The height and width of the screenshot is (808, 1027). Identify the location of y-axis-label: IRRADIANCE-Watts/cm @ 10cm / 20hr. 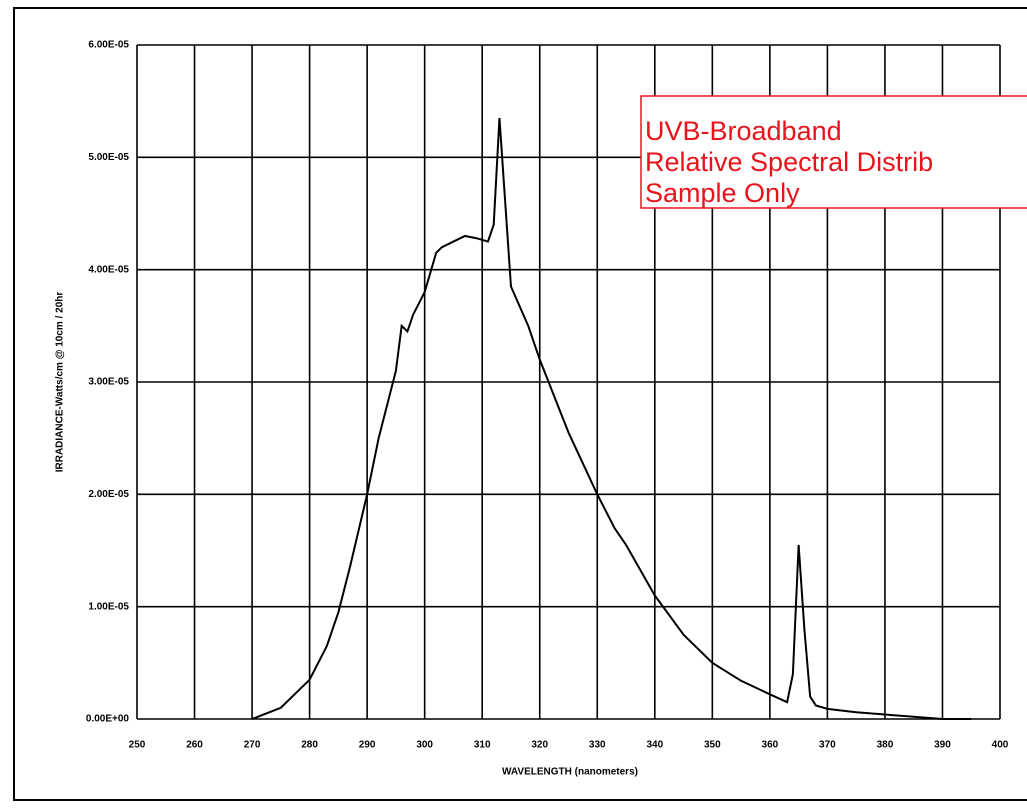
(60, 382).